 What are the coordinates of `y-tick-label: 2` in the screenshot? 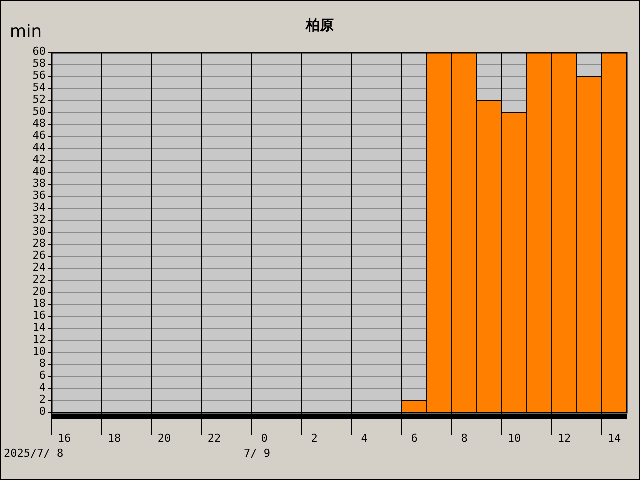 It's located at (42, 399).